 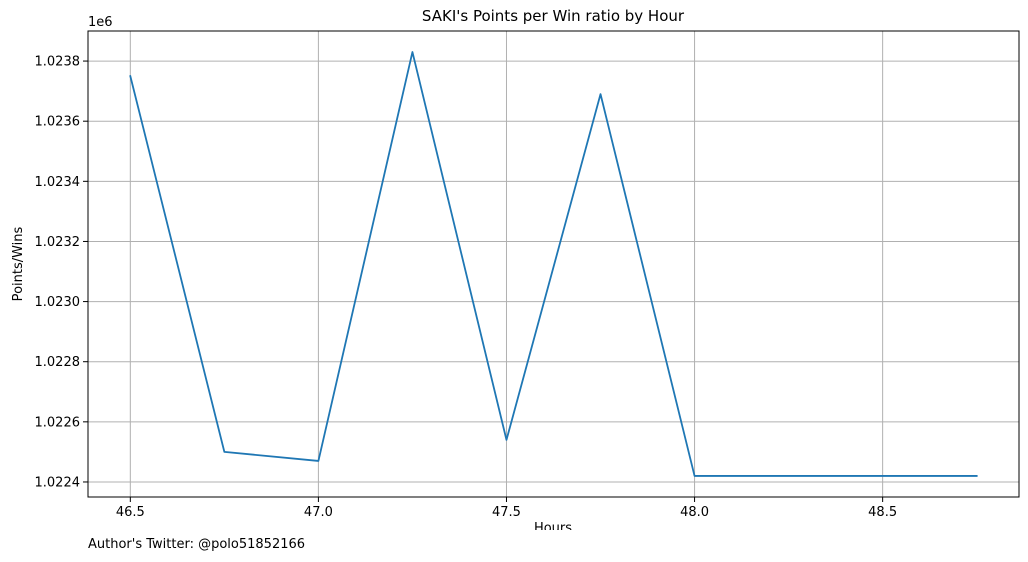 What do you see at coordinates (130, 512) in the screenshot?
I see `x-tick-label: 46.5` at bounding box center [130, 512].